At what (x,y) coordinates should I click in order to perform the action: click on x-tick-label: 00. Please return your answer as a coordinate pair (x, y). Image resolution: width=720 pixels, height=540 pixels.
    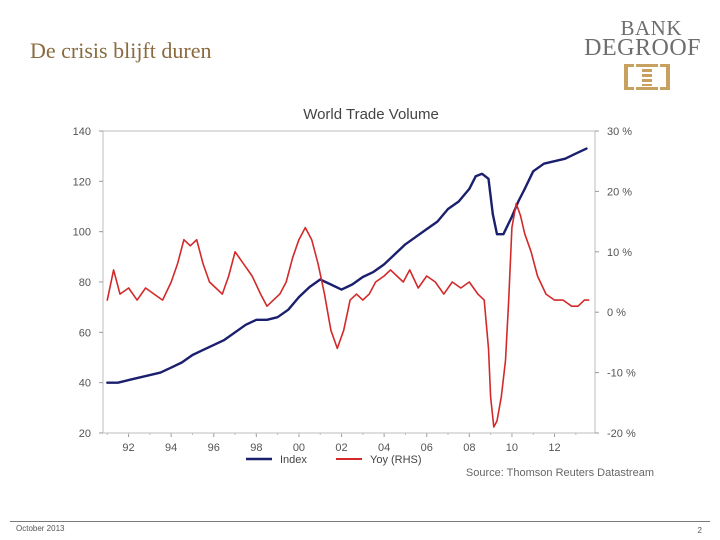
    Looking at the image, I should click on (299, 448).